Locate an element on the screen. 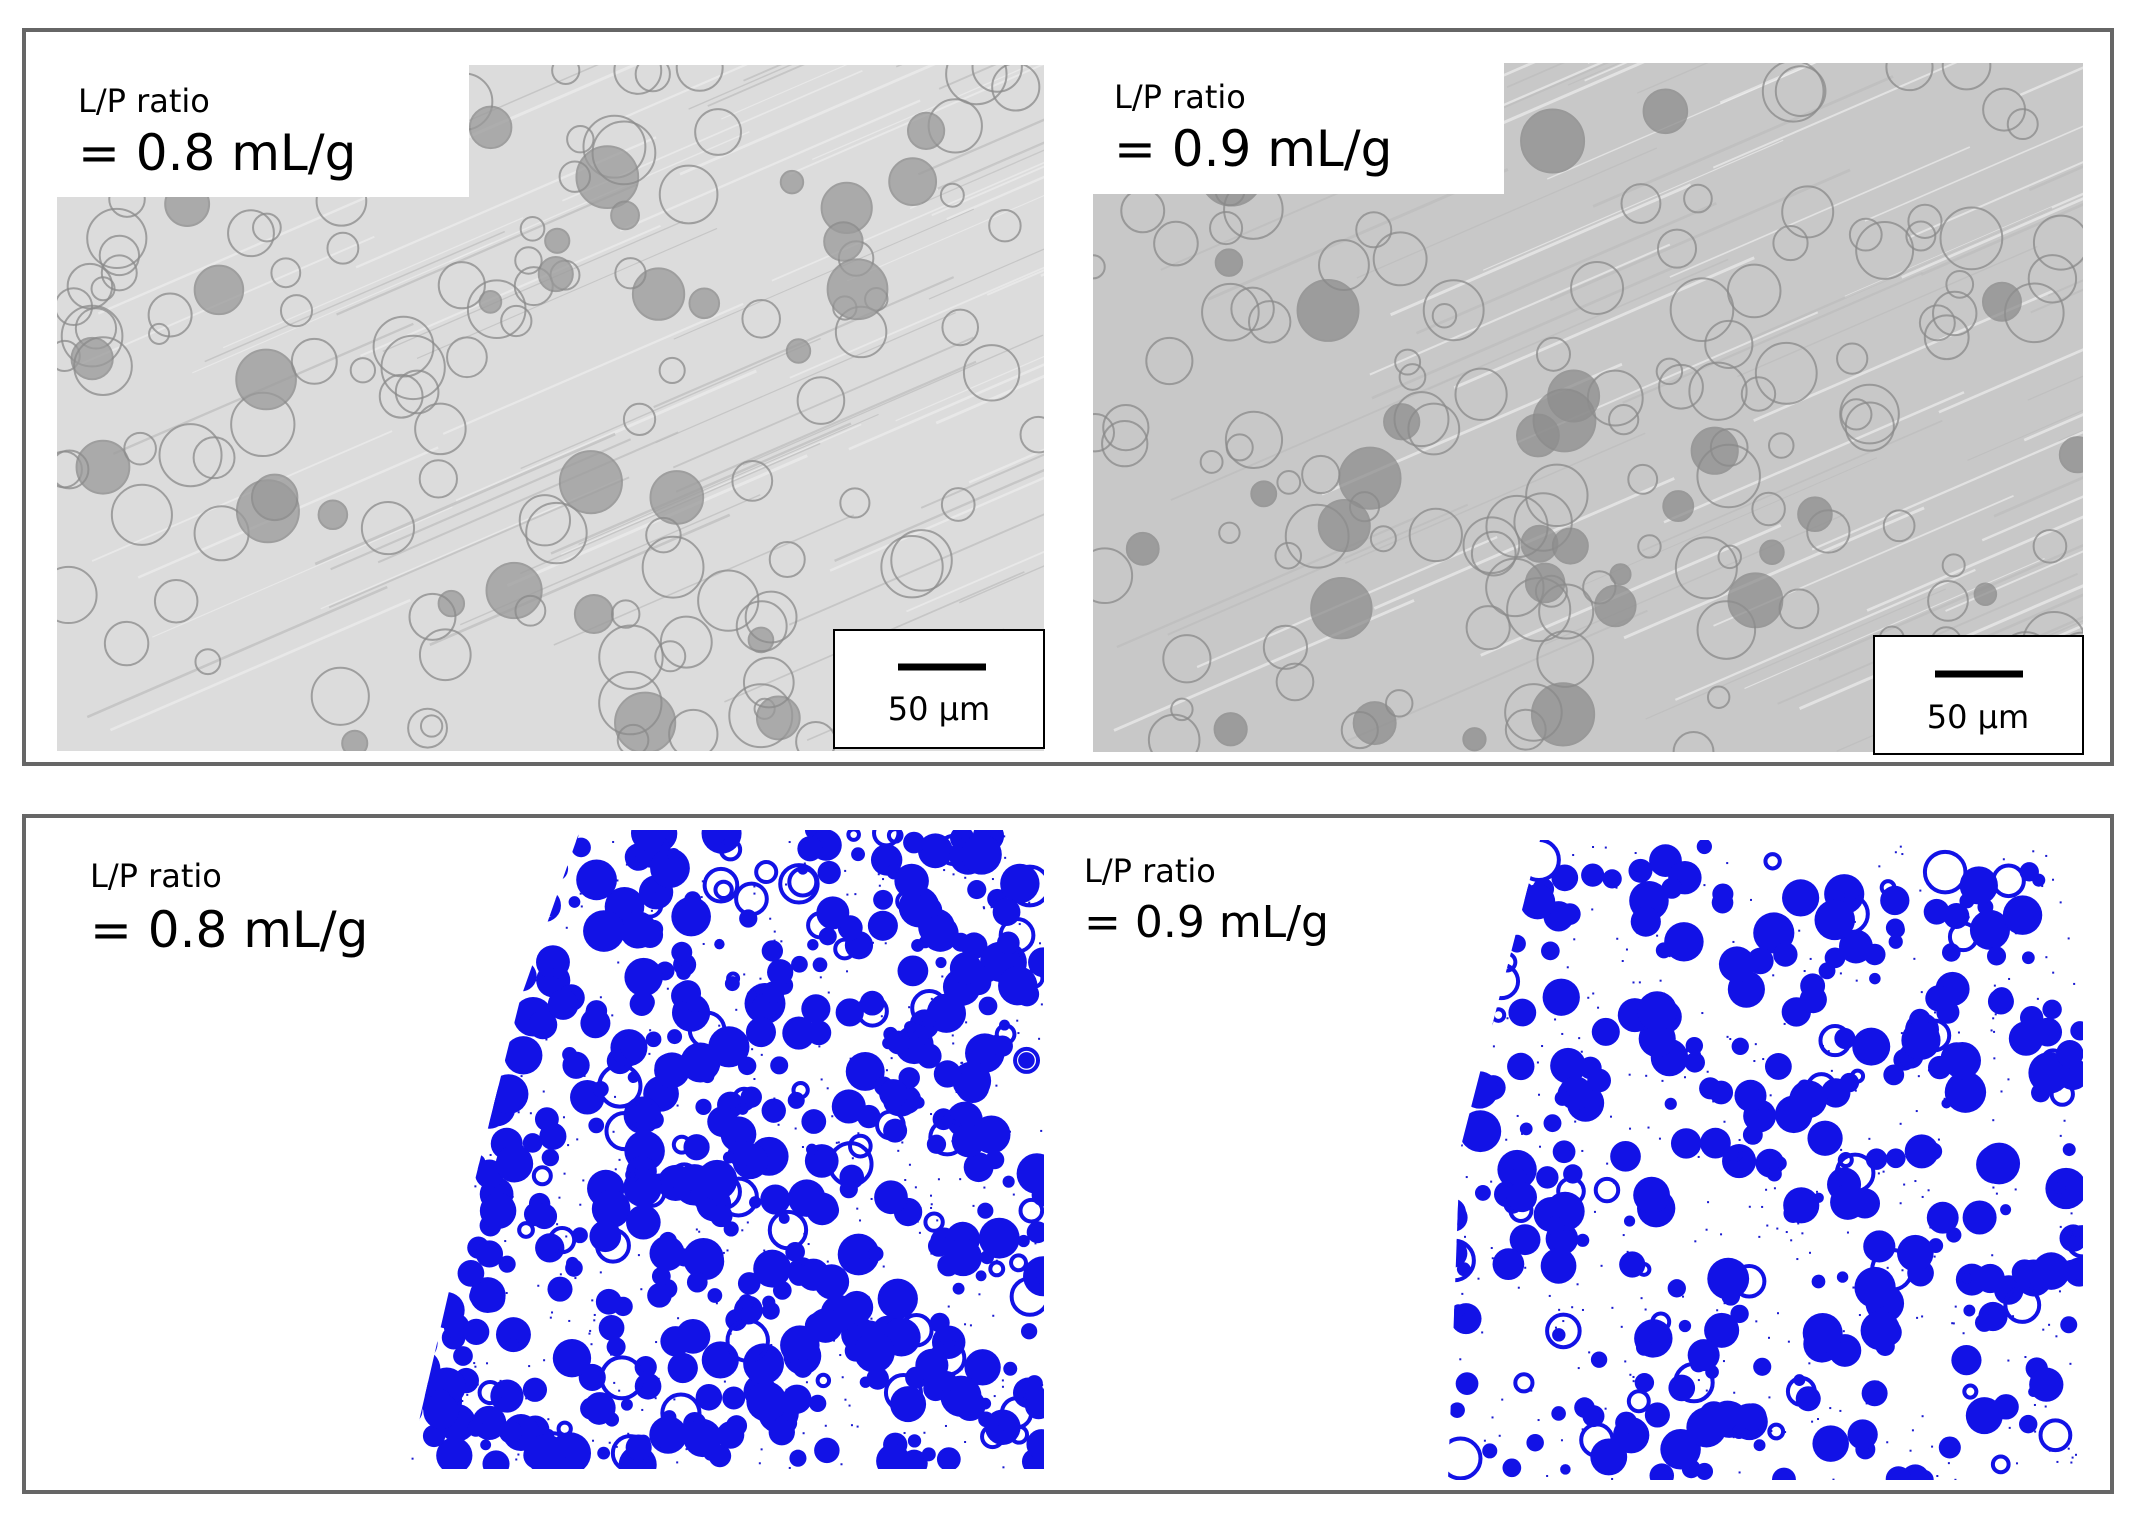 The width and height of the screenshot is (2132, 1522). label: = 0.8 mL/g is located at coordinates (217, 153).